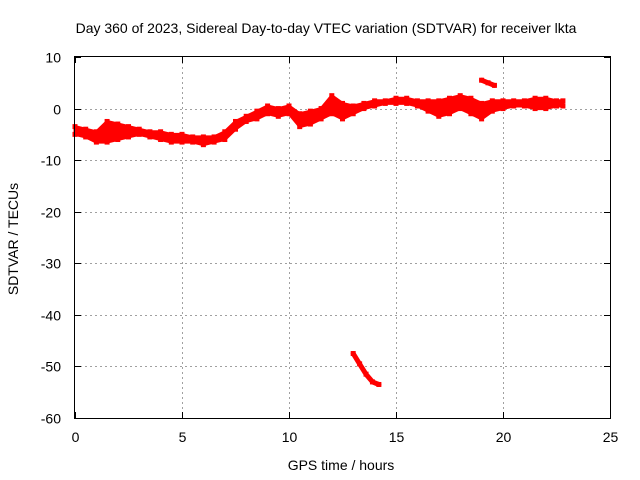 Image resolution: width=640 pixels, height=480 pixels. Describe the element at coordinates (504, 437) in the screenshot. I see `x-tick-label: 20` at that location.